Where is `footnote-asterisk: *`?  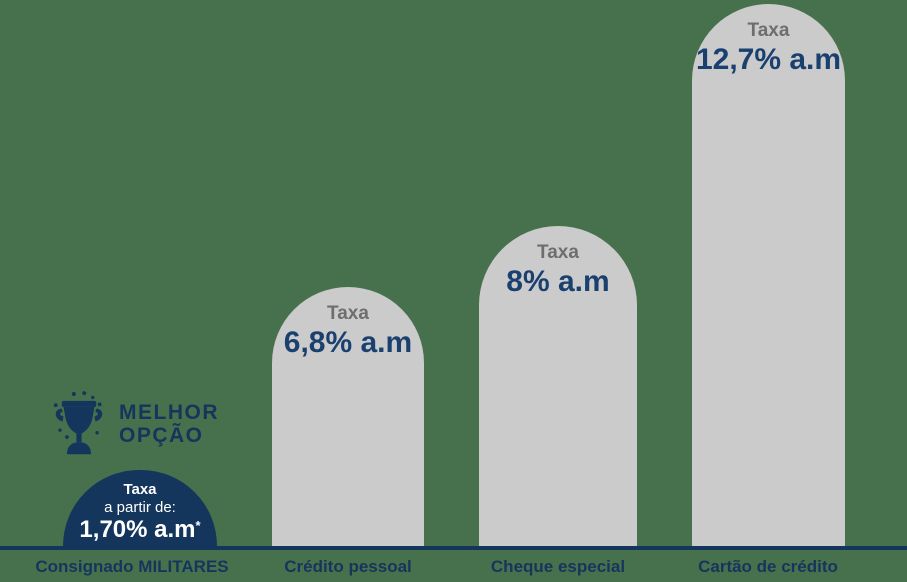 footnote-asterisk: * is located at coordinates (198, 525).